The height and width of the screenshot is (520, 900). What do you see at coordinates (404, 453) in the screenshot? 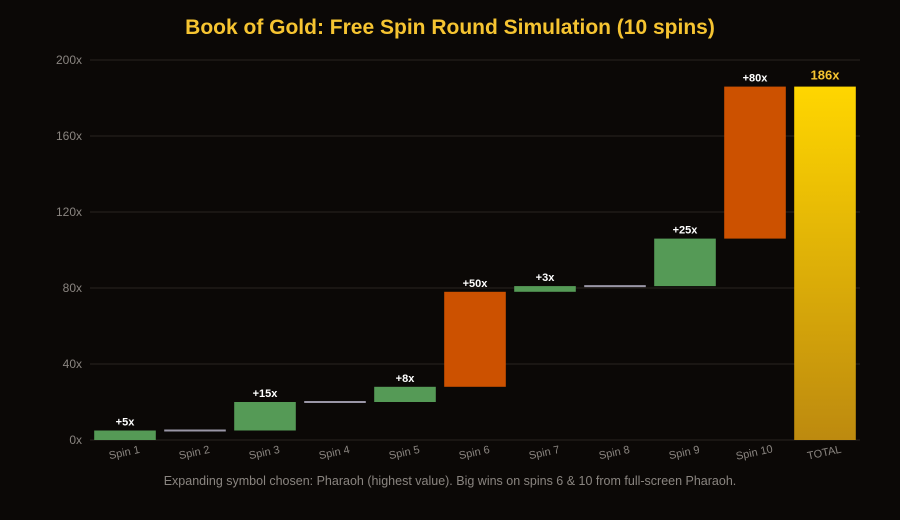
I see `x-tick-label: Spin 5` at bounding box center [404, 453].